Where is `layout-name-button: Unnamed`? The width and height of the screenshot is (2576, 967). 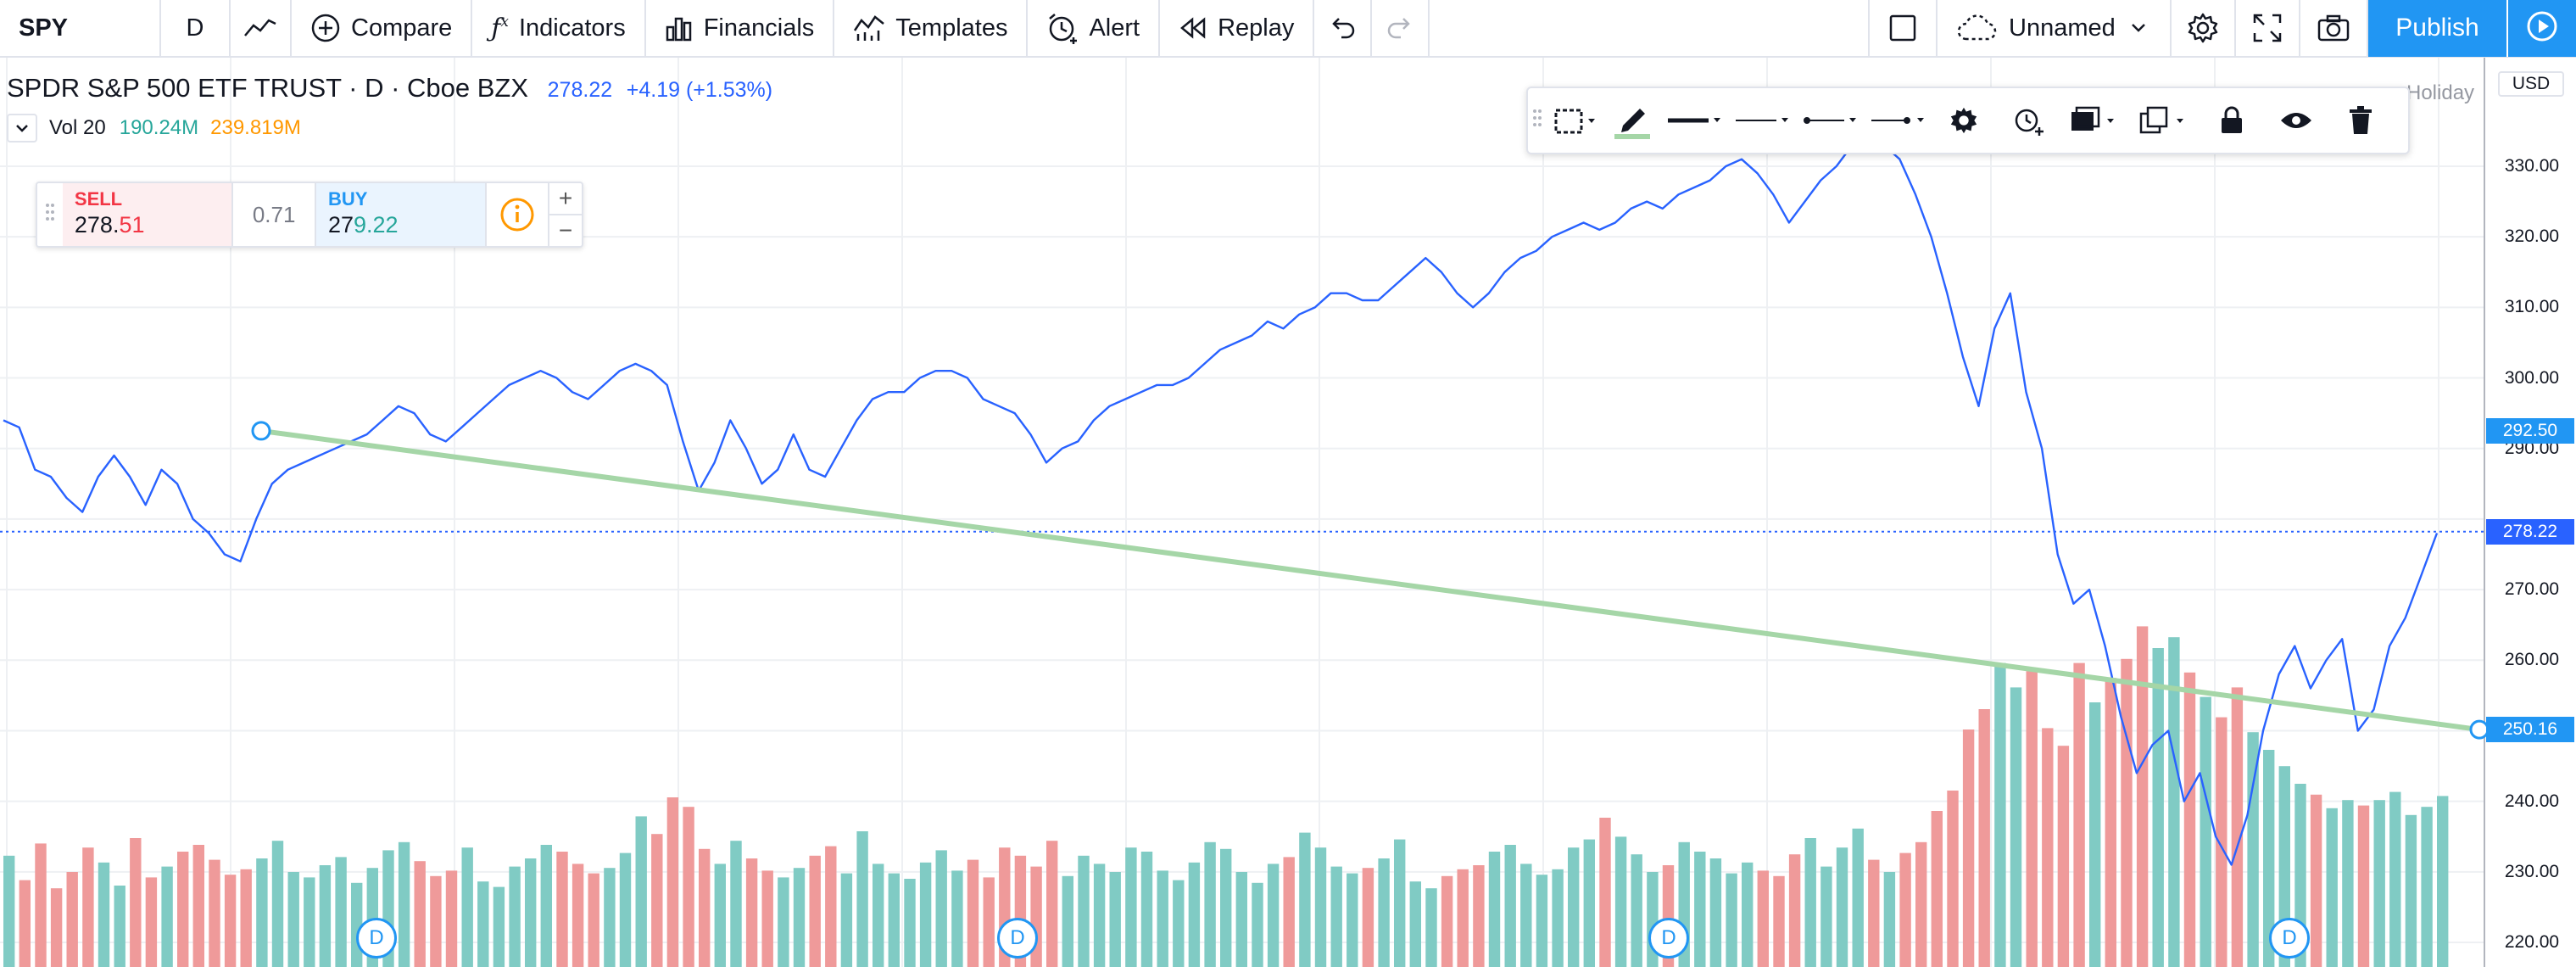 layout-name-button: Unnamed is located at coordinates (2055, 28).